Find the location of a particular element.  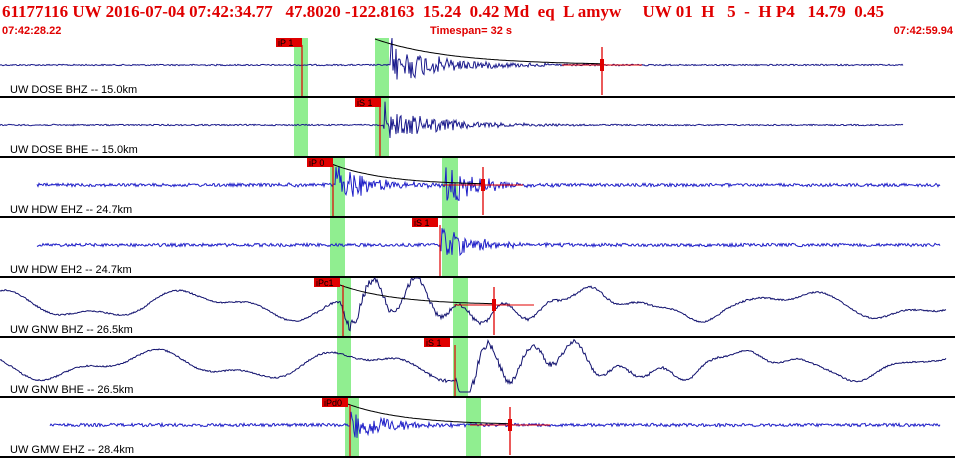

seismogram-panel: iPd0 UW GMW EHZ -- 28.4km is located at coordinates (477, 428).